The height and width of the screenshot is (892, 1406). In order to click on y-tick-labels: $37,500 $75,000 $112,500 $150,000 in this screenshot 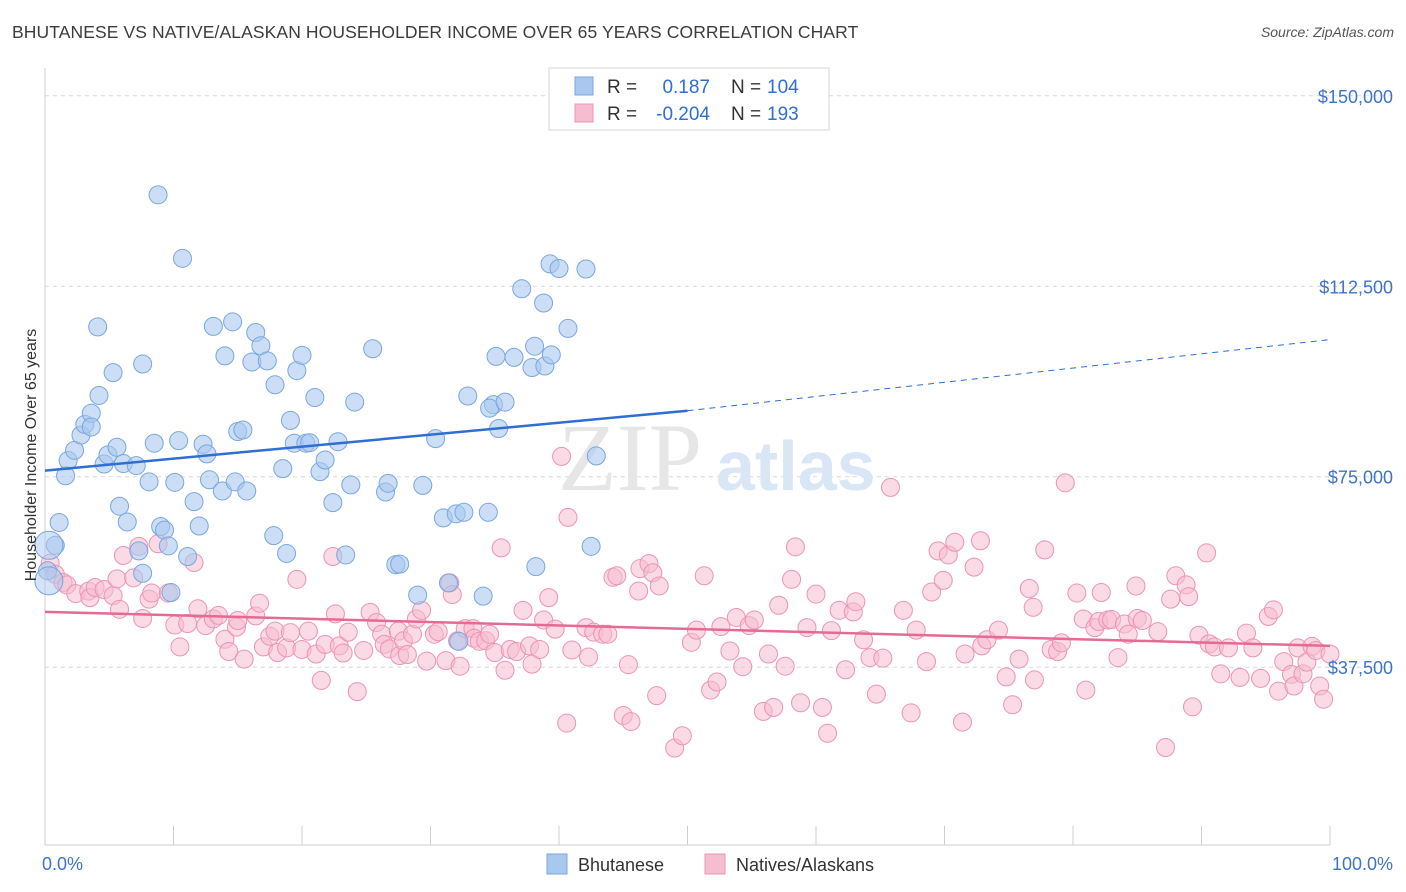, I will do `click(1355, 382)`.